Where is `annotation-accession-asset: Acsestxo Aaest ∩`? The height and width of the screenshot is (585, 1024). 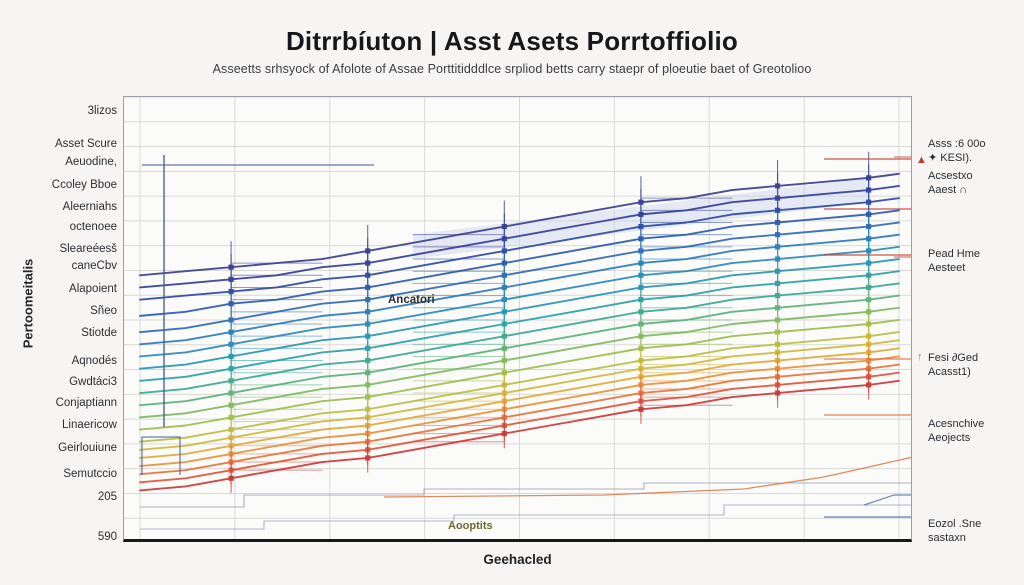 annotation-accession-asset: Acsestxo Aaest ∩ is located at coordinates (950, 183).